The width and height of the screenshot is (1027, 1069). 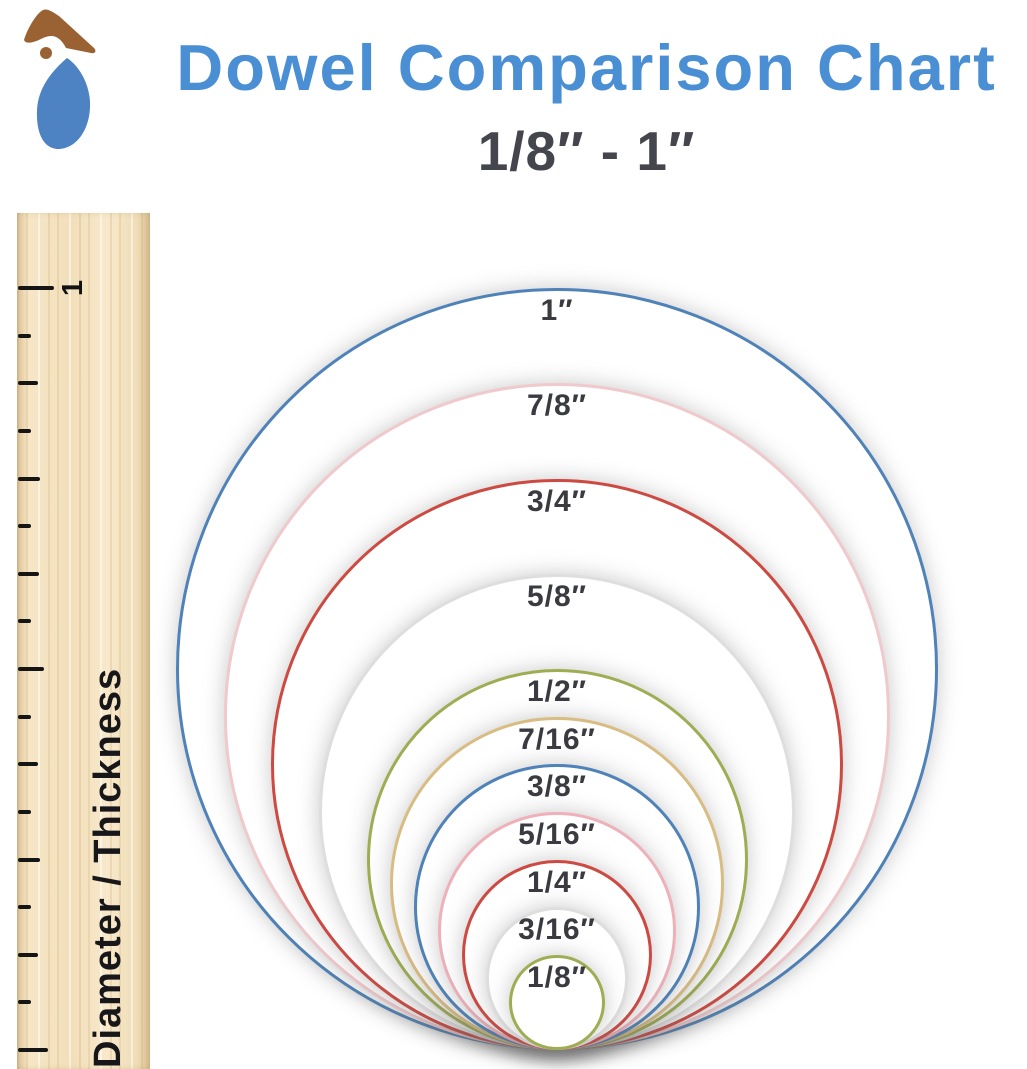 What do you see at coordinates (586, 67) in the screenshot?
I see `page-title: Dowel Comparison Chart` at bounding box center [586, 67].